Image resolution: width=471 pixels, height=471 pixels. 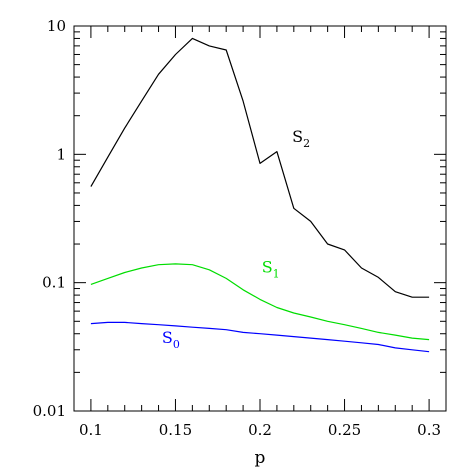 What do you see at coordinates (91, 430) in the screenshot?
I see `x-tick-label: 0.1` at bounding box center [91, 430].